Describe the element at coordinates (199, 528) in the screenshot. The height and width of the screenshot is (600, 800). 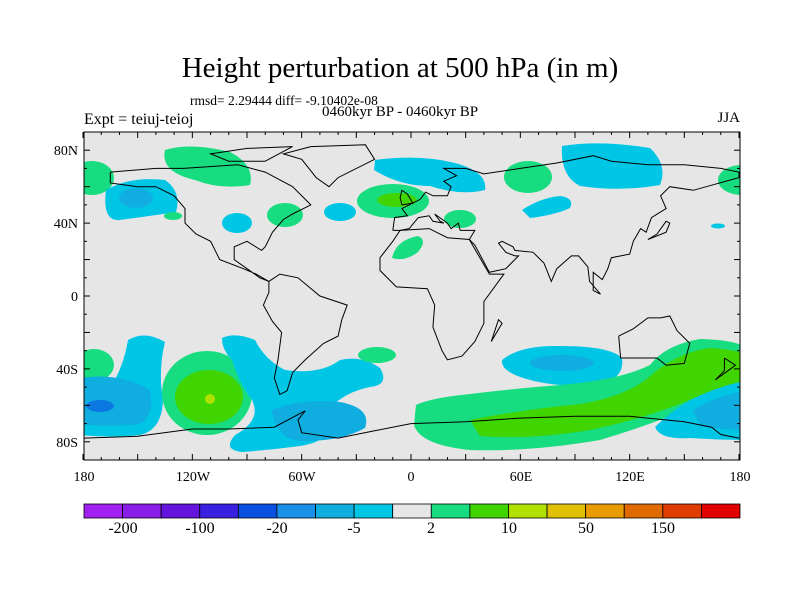
I see `colorbar-label: -100` at that location.